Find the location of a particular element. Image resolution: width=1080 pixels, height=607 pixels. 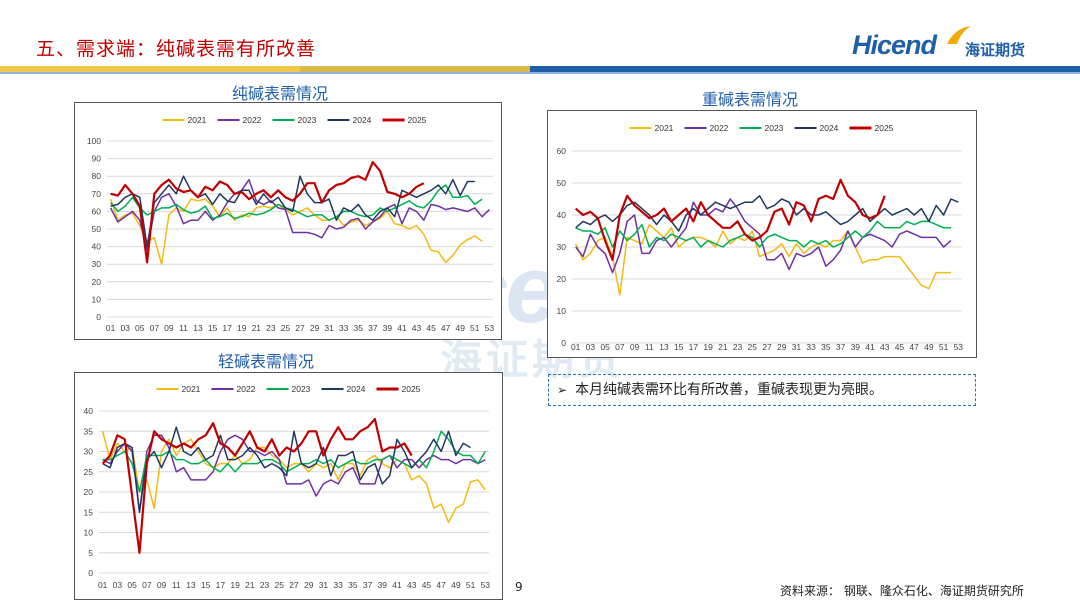

x-tick-label: 33 is located at coordinates (338, 585).